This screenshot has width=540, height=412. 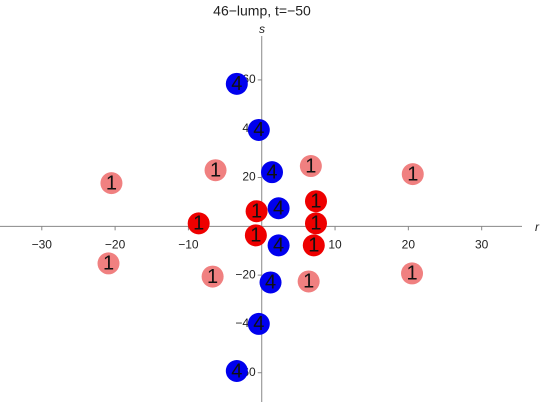 I want to click on y-axis-label: s, so click(x=262, y=29).